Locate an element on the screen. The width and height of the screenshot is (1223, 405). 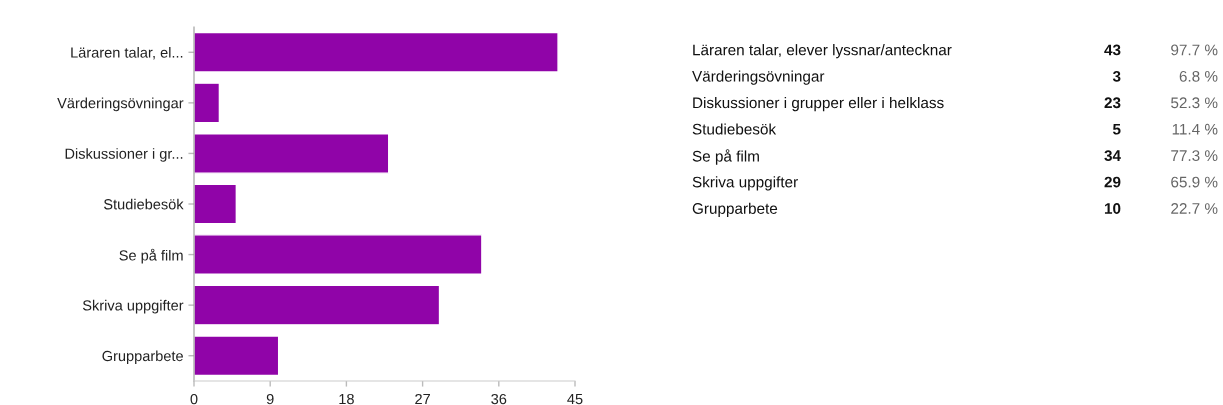
data-label: 34 is located at coordinates (1112, 156).